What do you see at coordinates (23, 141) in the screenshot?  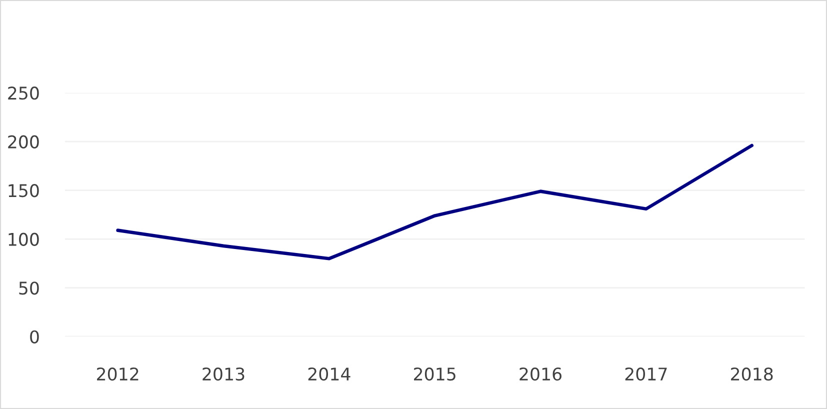 I see `y-tick-label: 200` at bounding box center [23, 141].